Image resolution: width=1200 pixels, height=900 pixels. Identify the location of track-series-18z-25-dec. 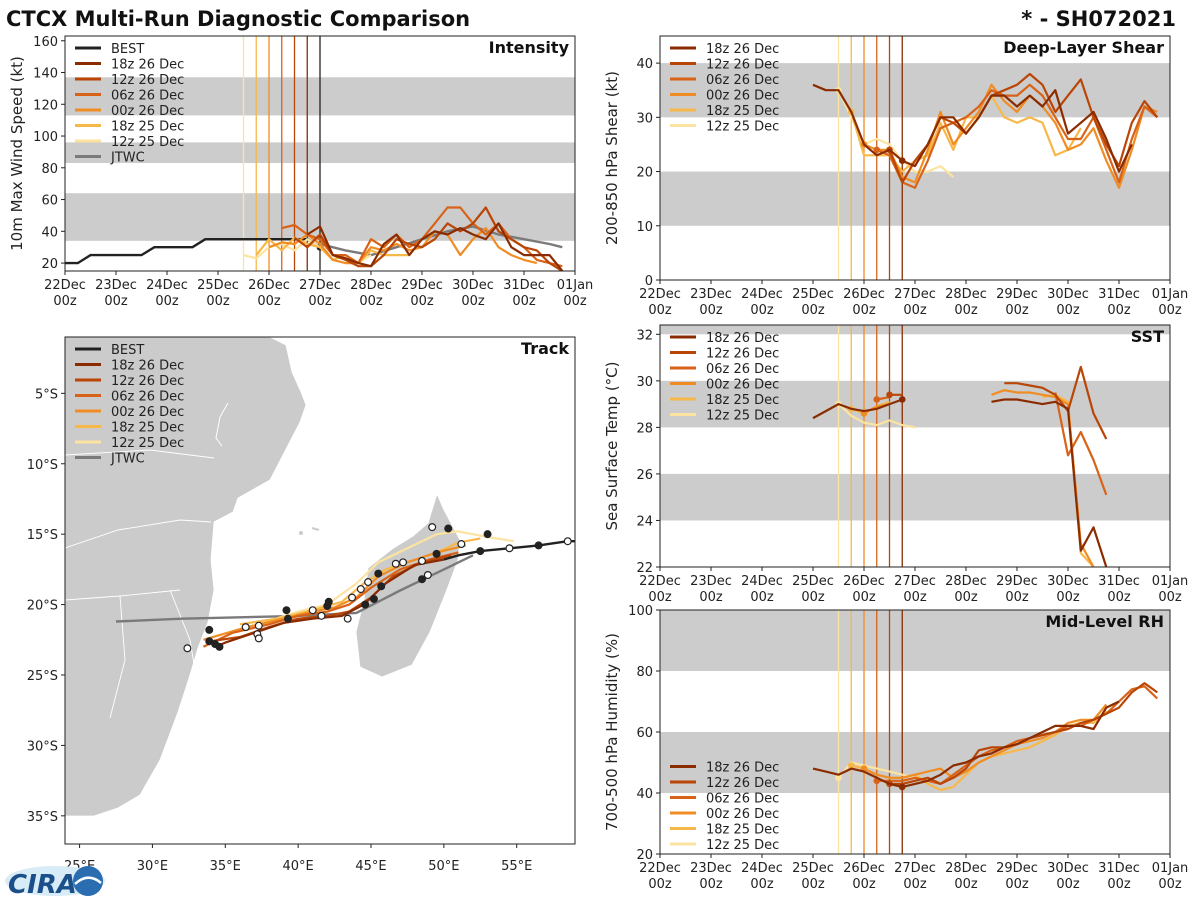
(360, 581).